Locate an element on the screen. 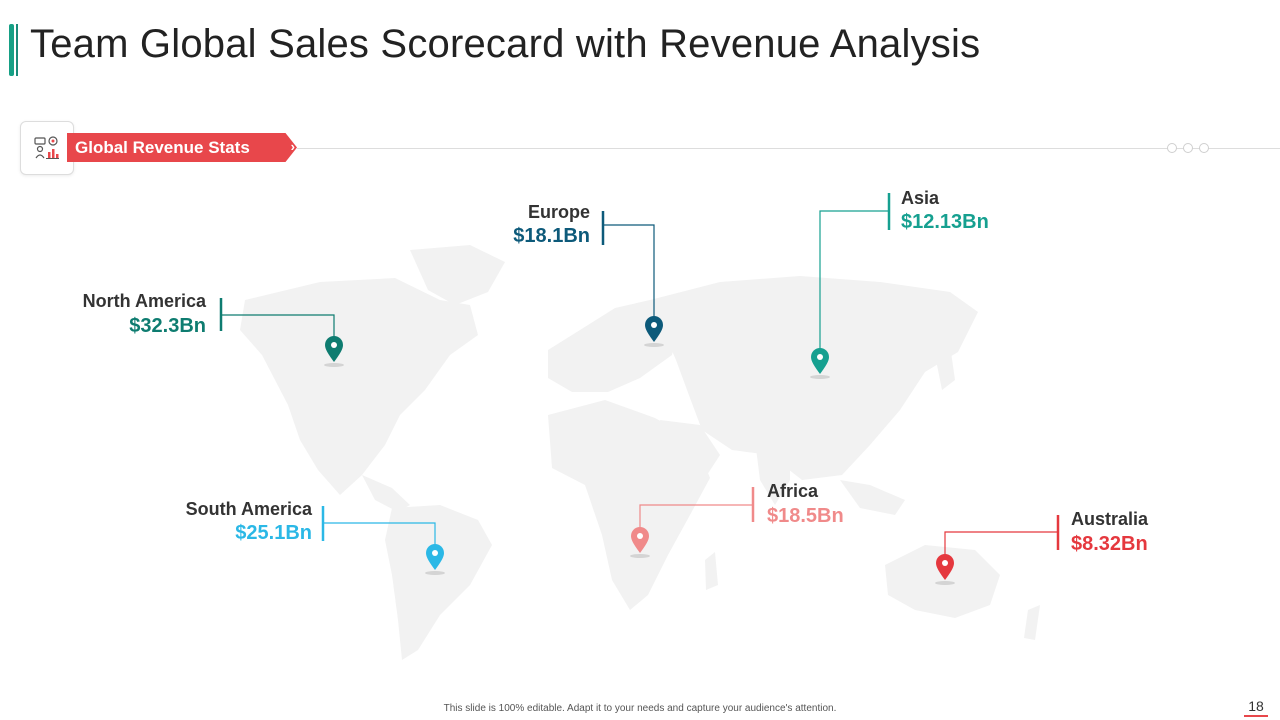  africa-revenue: $18.5Bn is located at coordinates (805, 516).